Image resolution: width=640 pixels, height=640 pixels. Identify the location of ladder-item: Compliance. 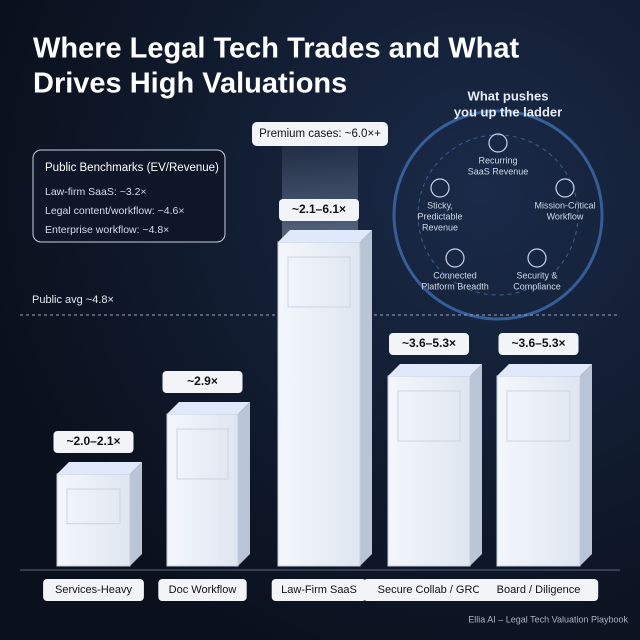
(537, 286).